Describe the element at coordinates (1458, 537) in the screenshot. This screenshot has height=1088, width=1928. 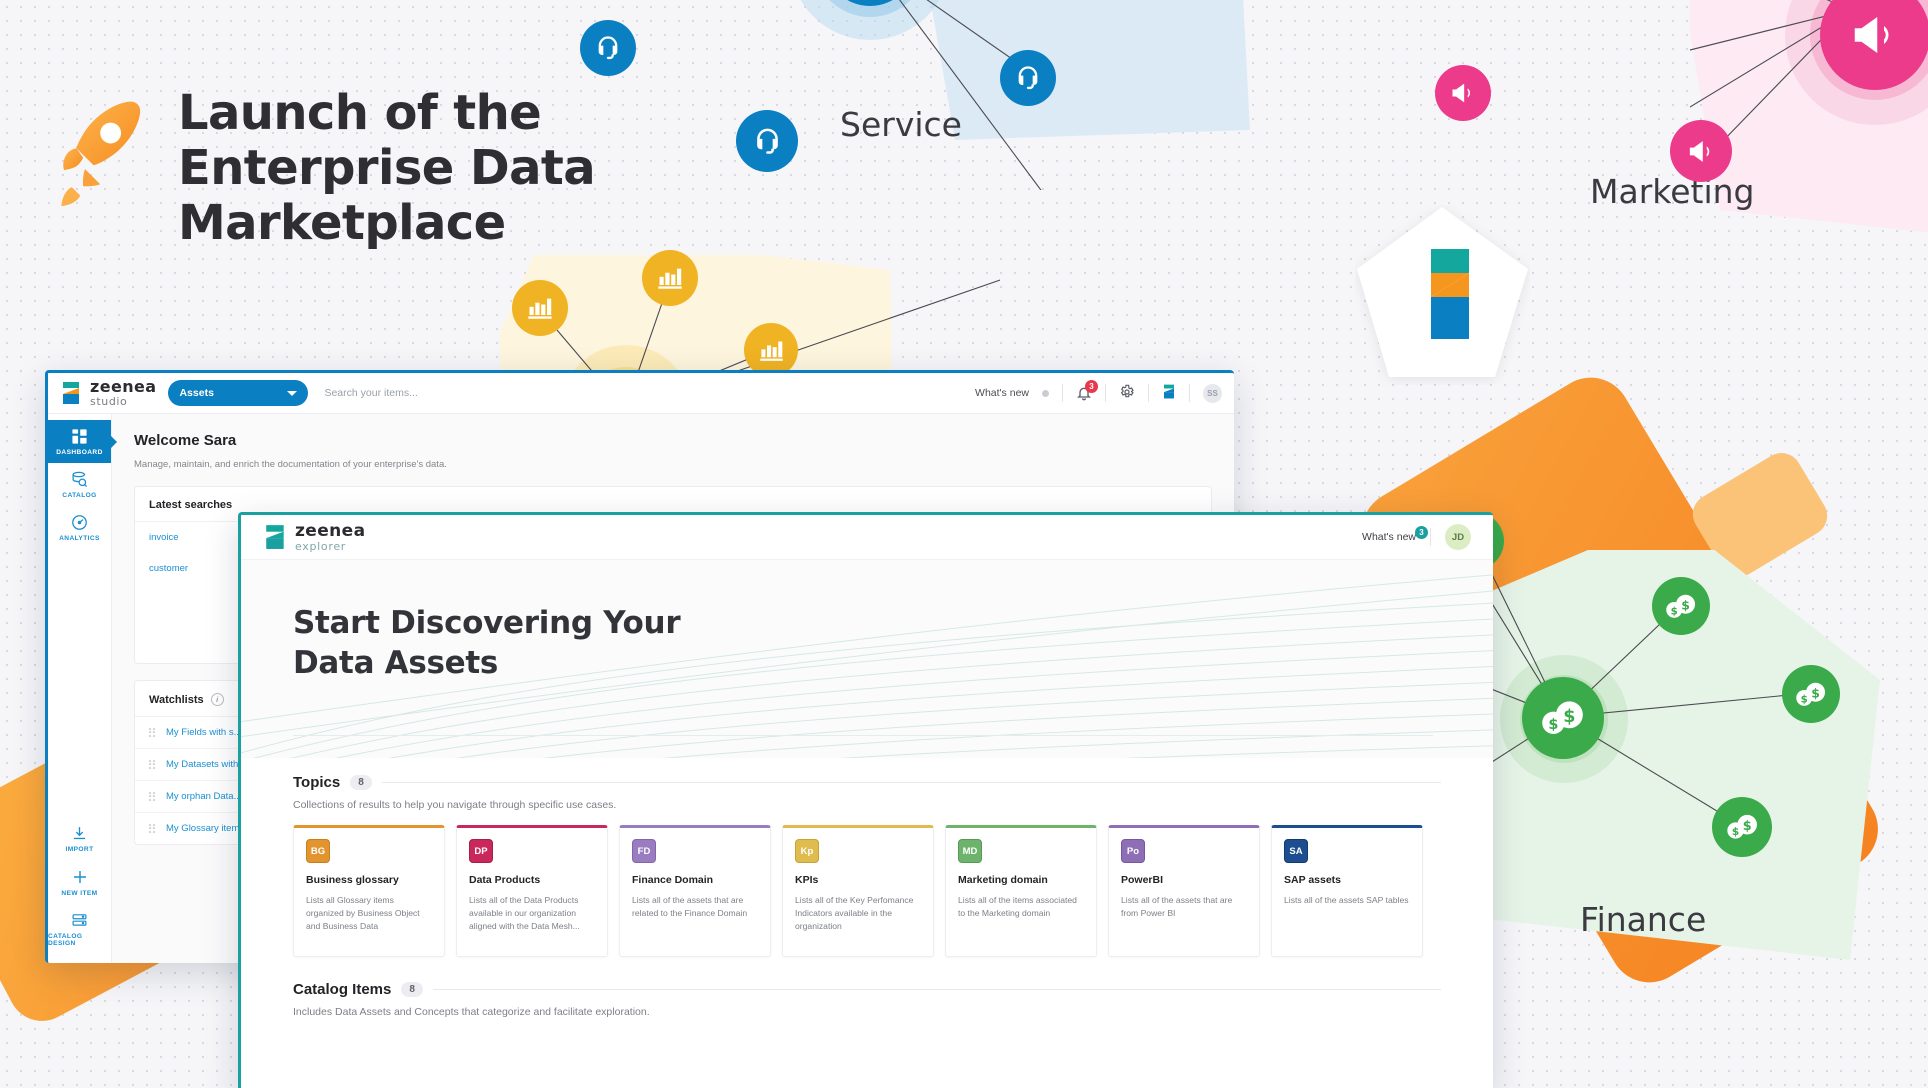
I see `avatar: JD` at that location.